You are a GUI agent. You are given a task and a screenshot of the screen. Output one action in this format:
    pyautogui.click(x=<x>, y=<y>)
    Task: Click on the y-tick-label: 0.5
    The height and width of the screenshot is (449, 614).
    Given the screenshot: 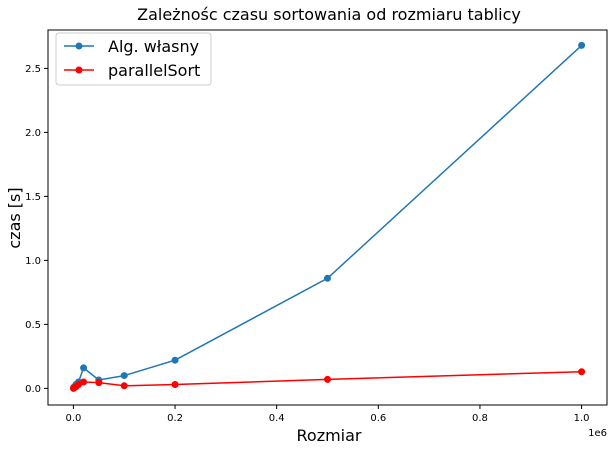 What is the action you would take?
    pyautogui.click(x=33, y=325)
    